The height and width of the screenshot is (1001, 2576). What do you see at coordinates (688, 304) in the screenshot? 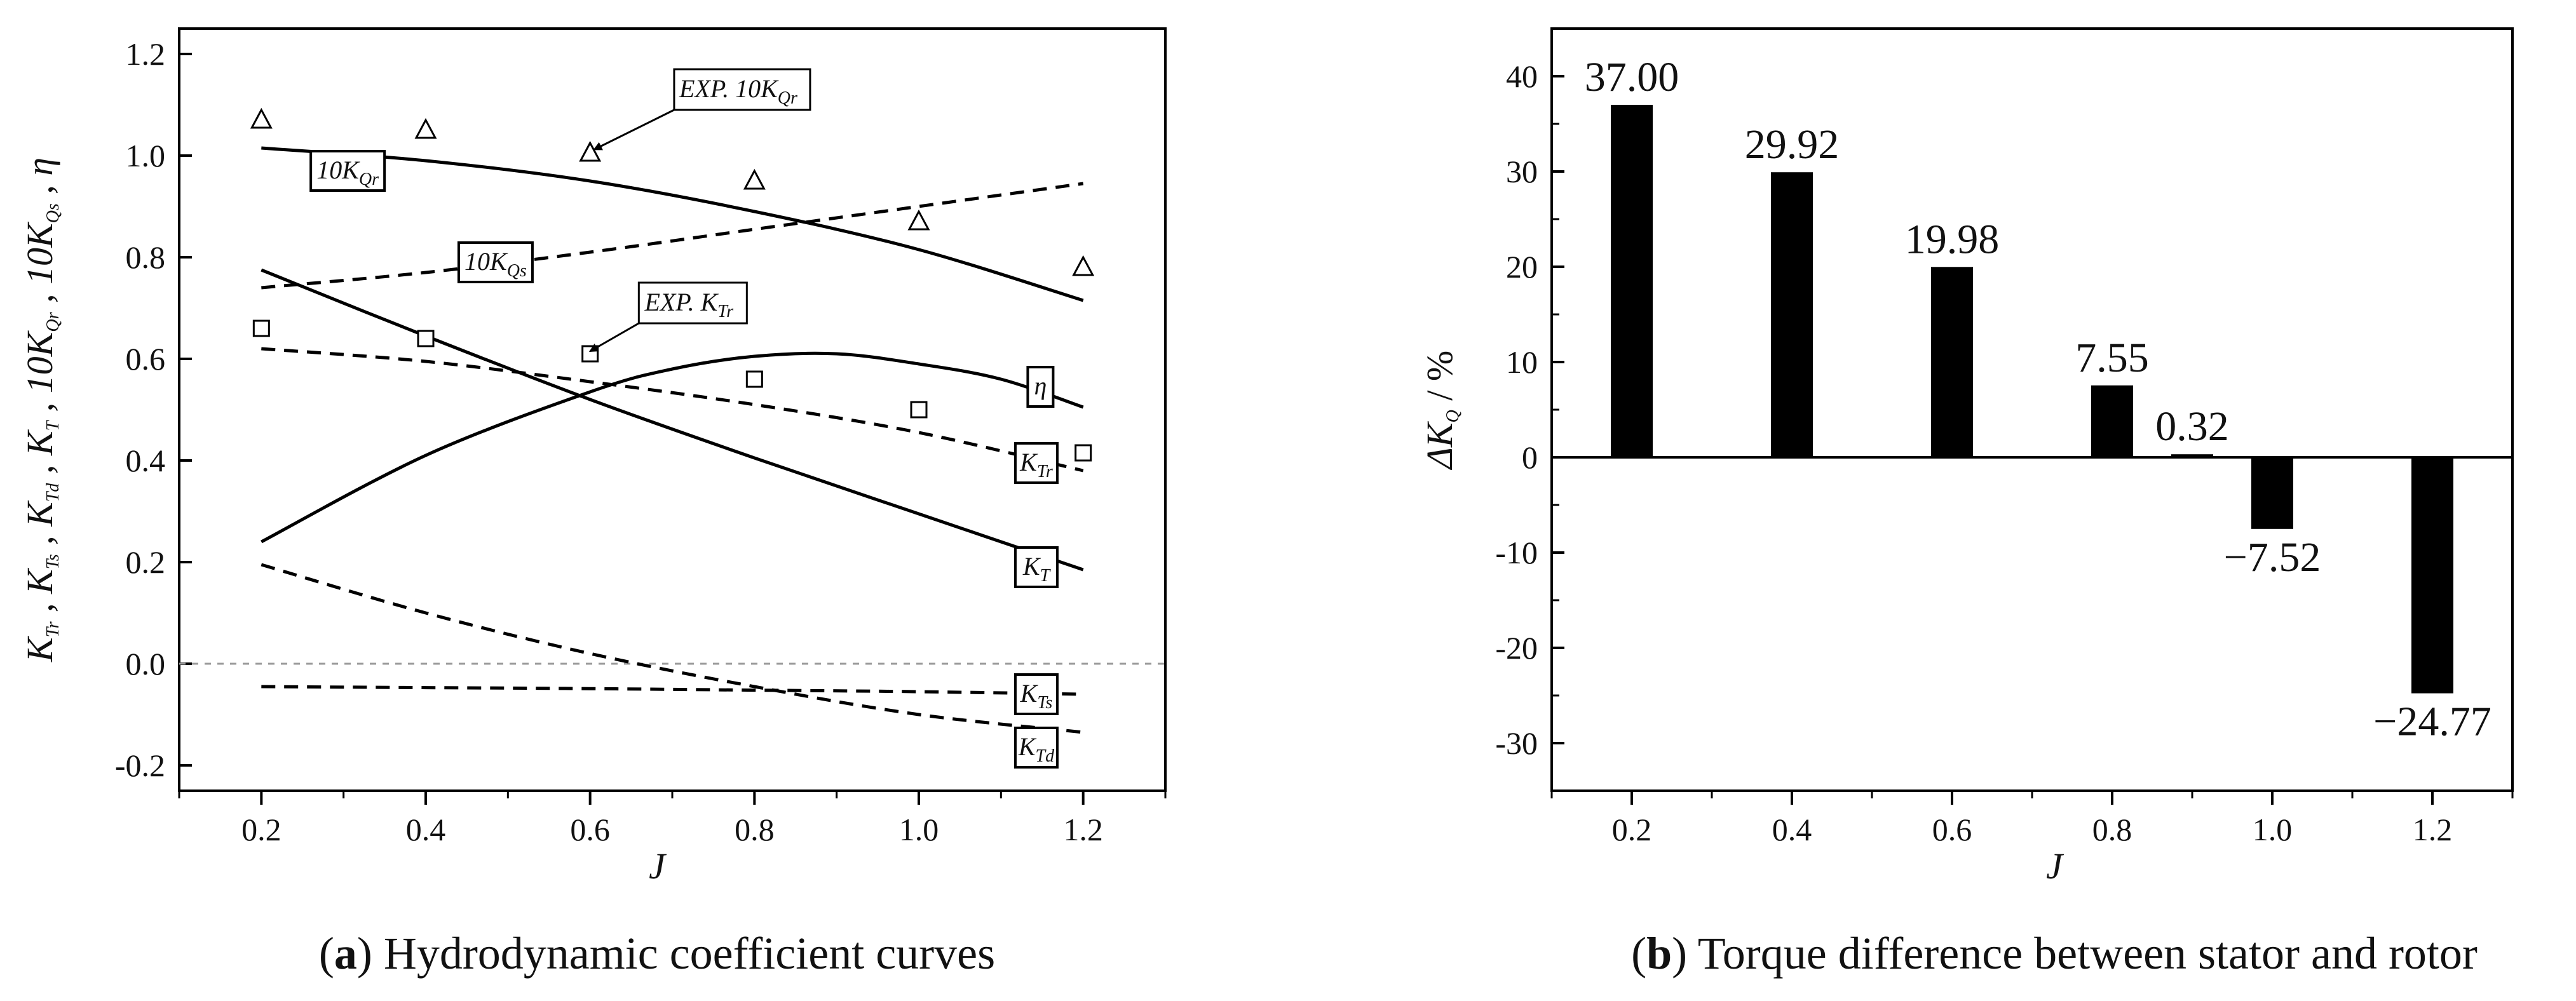
I see `callout-text: EXP. KTr` at bounding box center [688, 304].